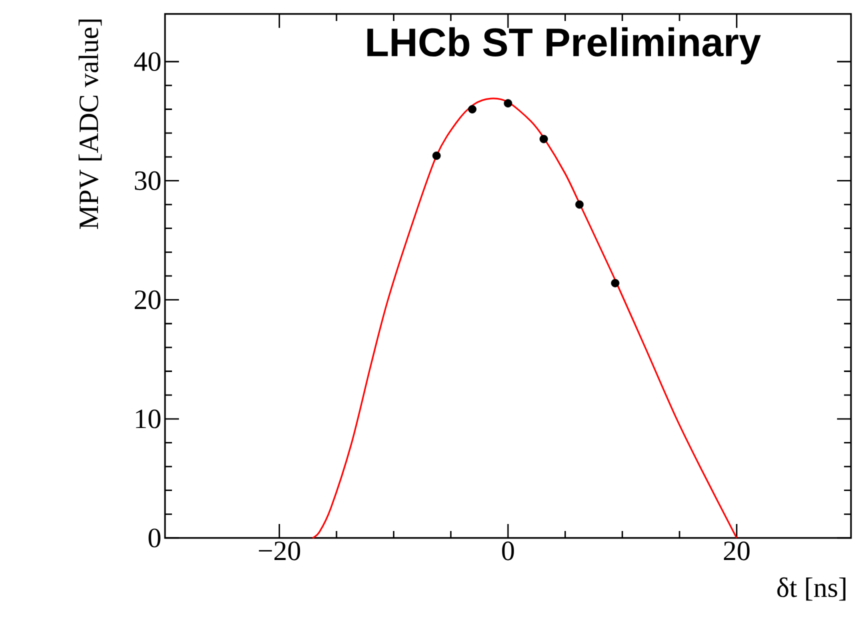 This screenshot has width=855, height=618. What do you see at coordinates (564, 45) in the screenshot?
I see `chart-title: LHCb ST Preliminary` at bounding box center [564, 45].